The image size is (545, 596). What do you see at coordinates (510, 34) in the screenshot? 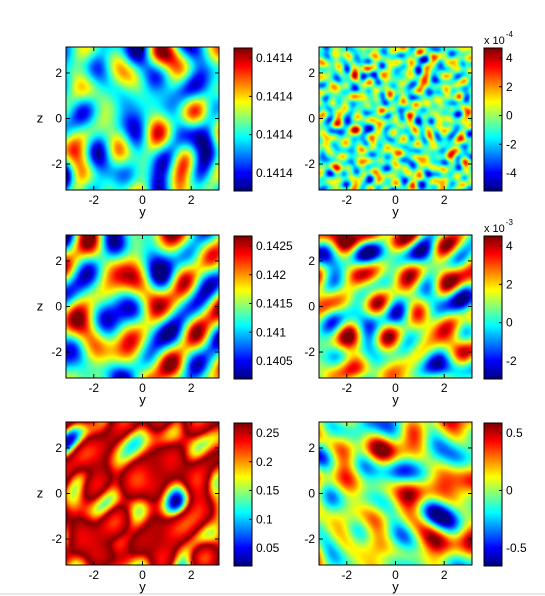
I see `colorbar-exponent: -4` at bounding box center [510, 34].